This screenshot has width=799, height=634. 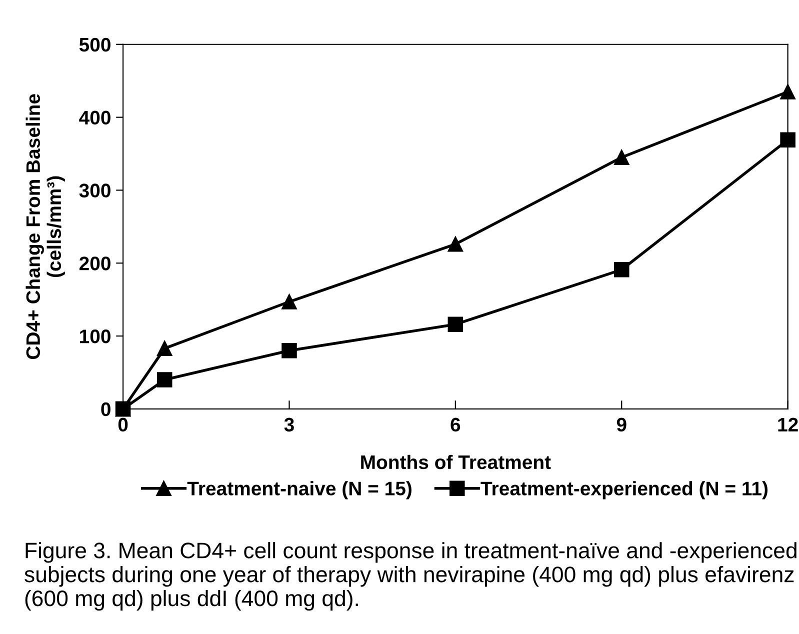 What do you see at coordinates (299, 490) in the screenshot?
I see `legend-label: Treatment-naive (N = 15)` at bounding box center [299, 490].